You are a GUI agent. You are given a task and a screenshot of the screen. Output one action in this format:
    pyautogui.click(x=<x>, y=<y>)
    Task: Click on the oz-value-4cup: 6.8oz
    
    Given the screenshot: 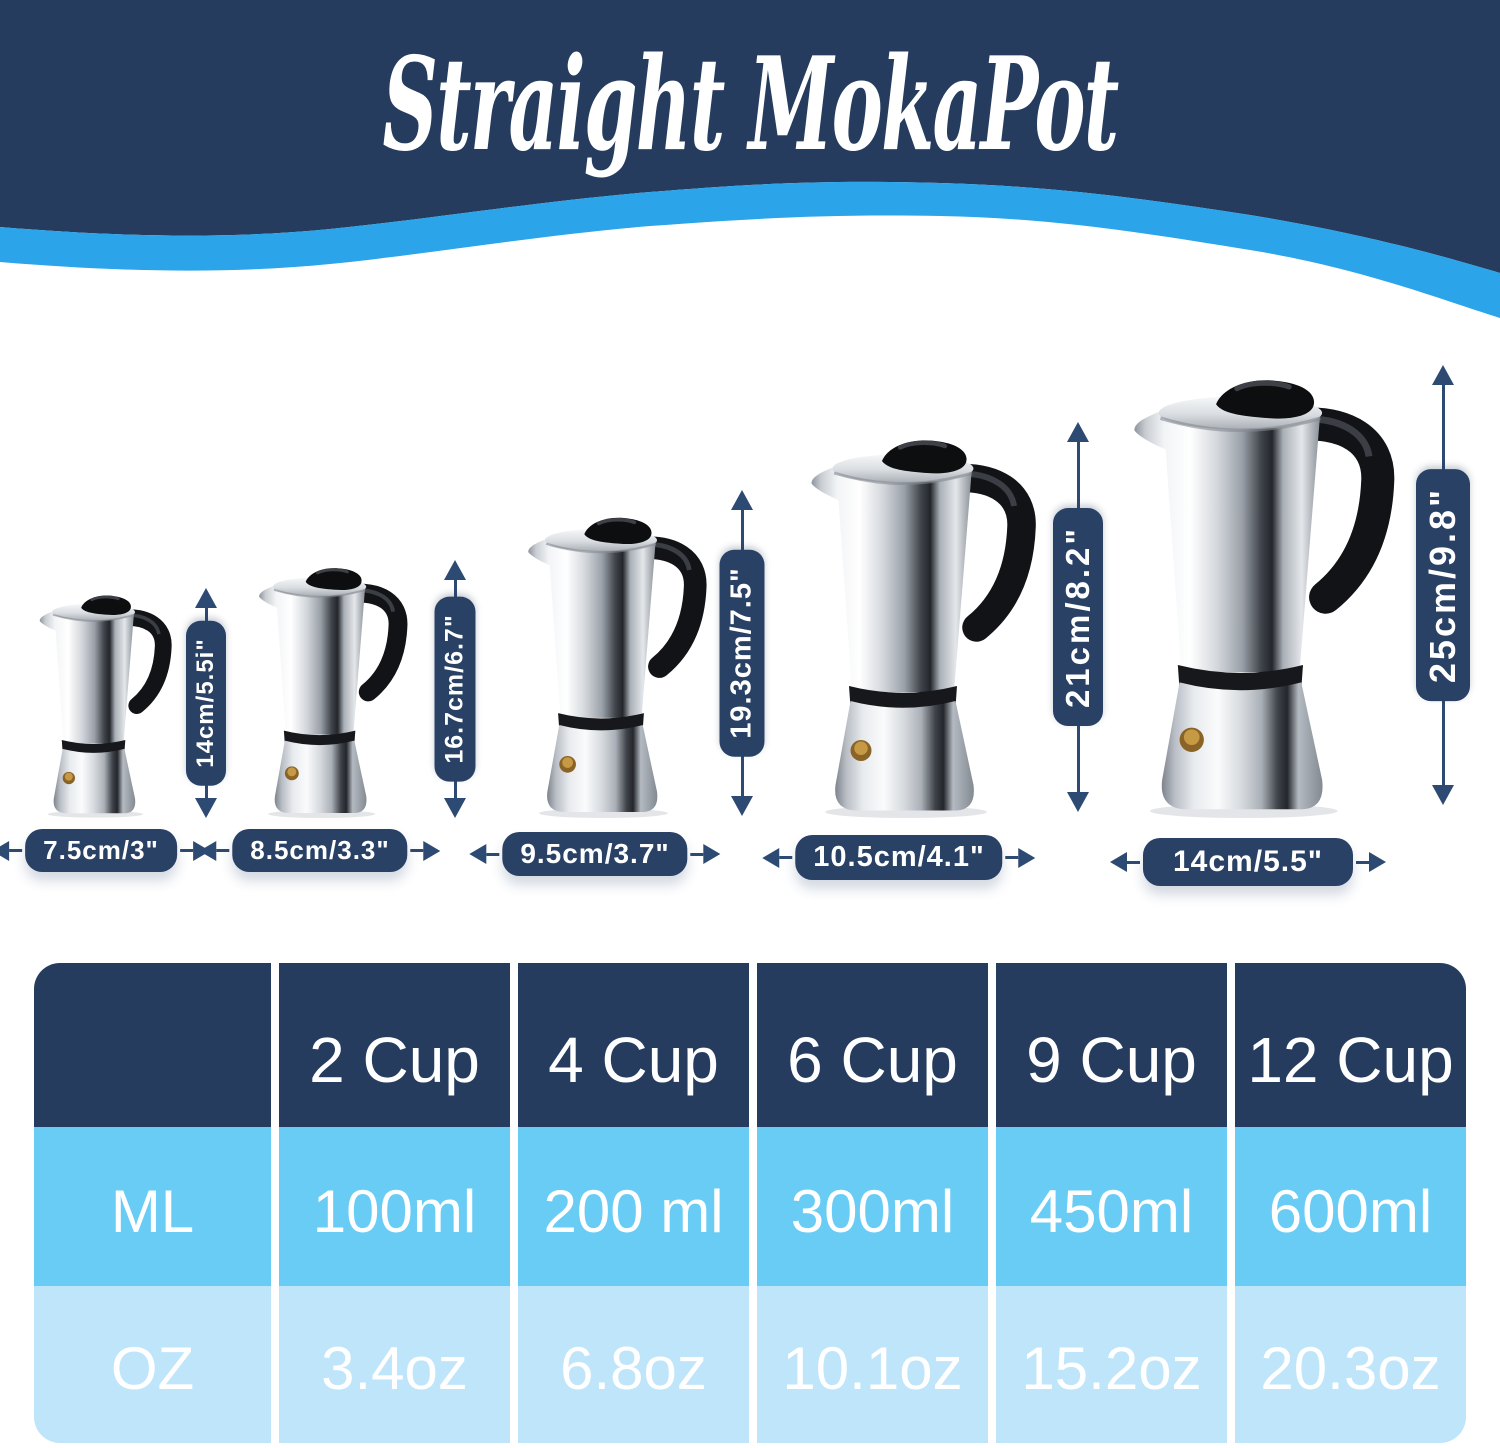 What is the action you would take?
    pyautogui.click(x=633, y=1364)
    